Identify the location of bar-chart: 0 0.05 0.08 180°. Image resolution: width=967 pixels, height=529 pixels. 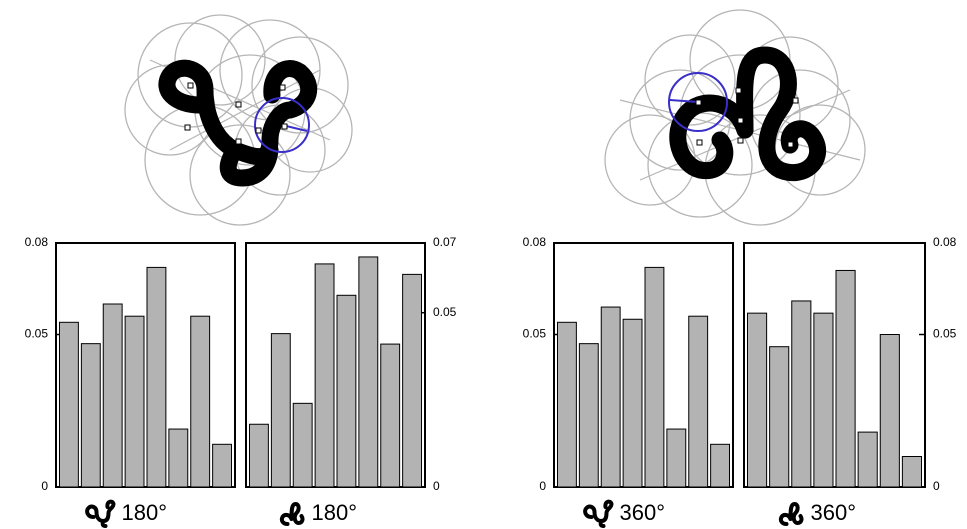
(130, 381).